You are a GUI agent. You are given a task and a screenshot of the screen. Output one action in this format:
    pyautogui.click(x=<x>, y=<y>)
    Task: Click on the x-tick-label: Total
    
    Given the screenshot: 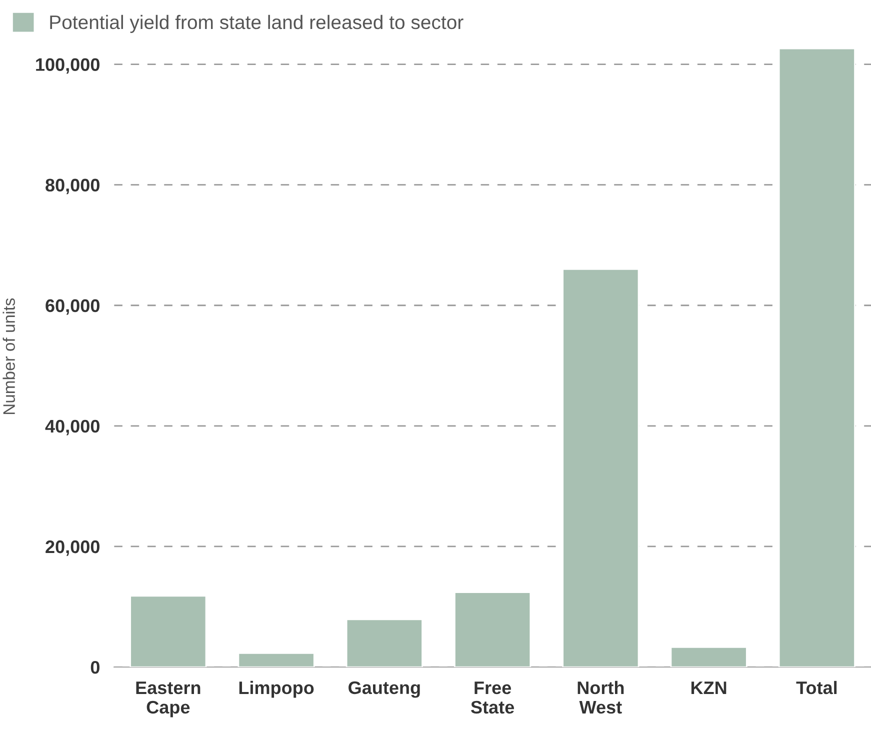 What is the action you would take?
    pyautogui.click(x=816, y=687)
    